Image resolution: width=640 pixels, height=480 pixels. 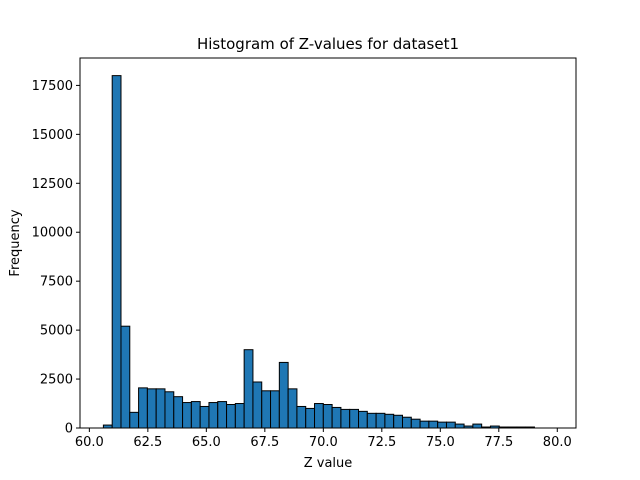 What do you see at coordinates (147, 442) in the screenshot?
I see `x-tick-label: 62.5` at bounding box center [147, 442].